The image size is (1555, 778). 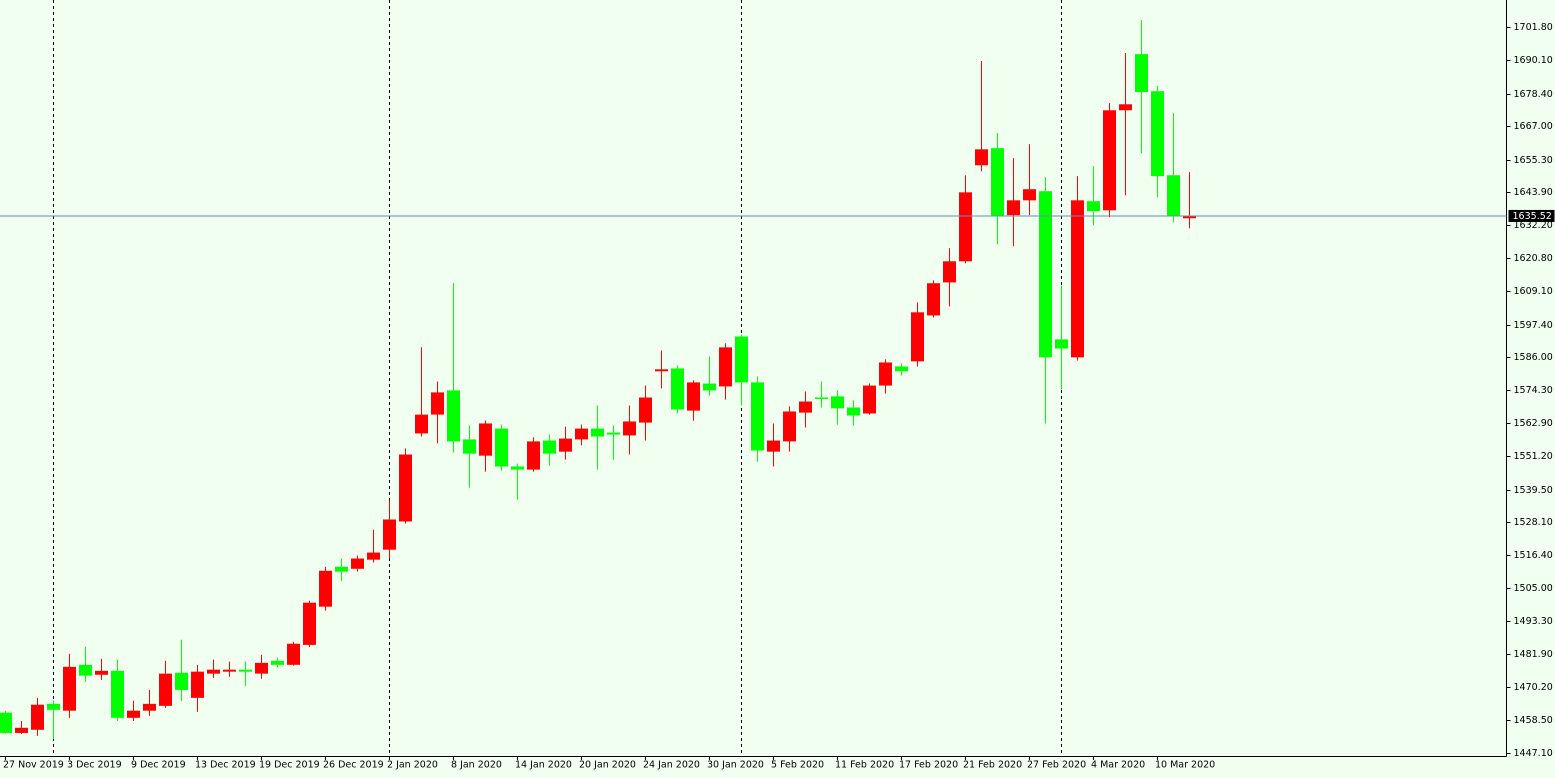 What do you see at coordinates (1533, 654) in the screenshot?
I see `y-tick-label: 1481.90` at bounding box center [1533, 654].